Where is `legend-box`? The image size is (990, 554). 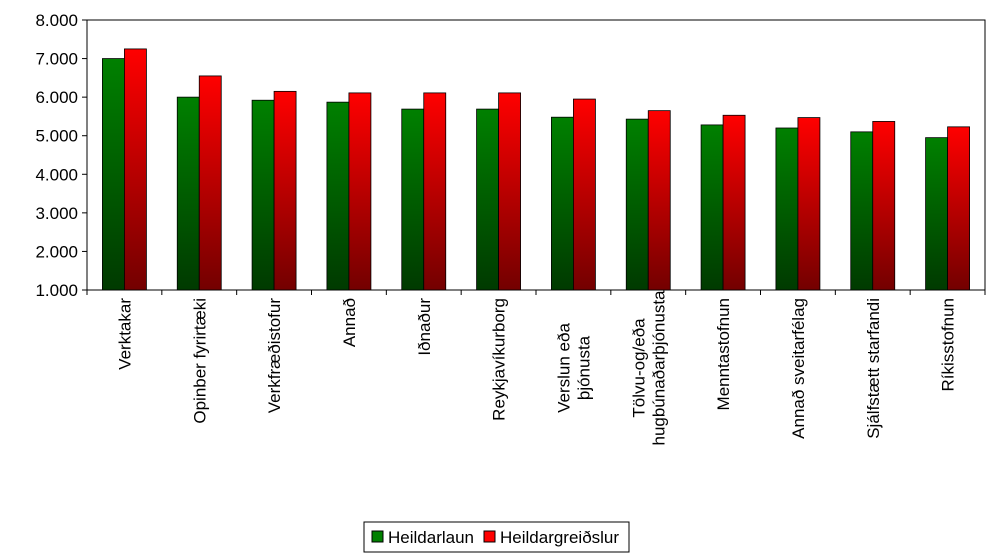
legend-box is located at coordinates (496, 537).